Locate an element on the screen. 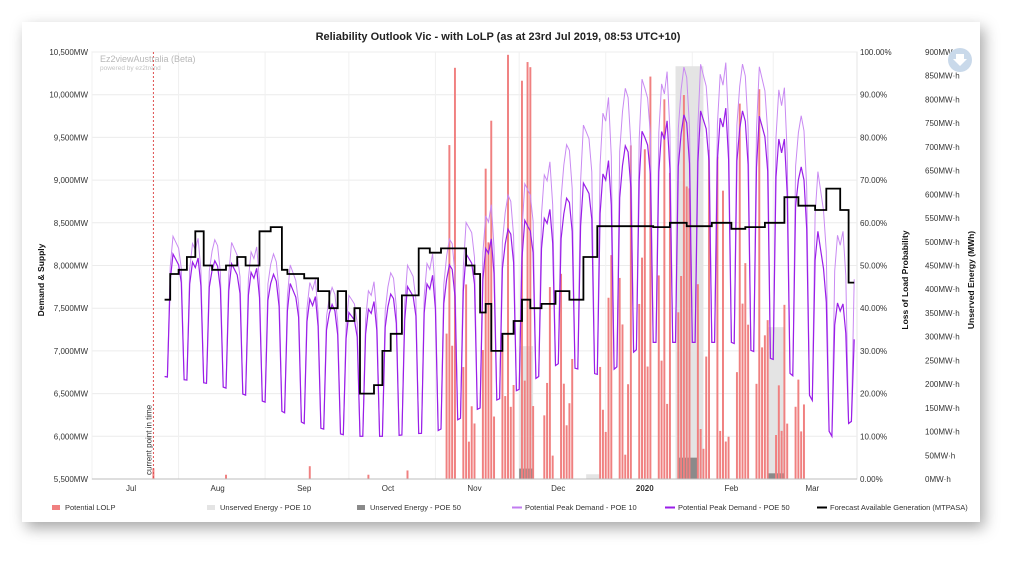 The width and height of the screenshot is (1023, 564). legend-item-pd50: Potential Peak Demand - POE 50 is located at coordinates (727, 507).